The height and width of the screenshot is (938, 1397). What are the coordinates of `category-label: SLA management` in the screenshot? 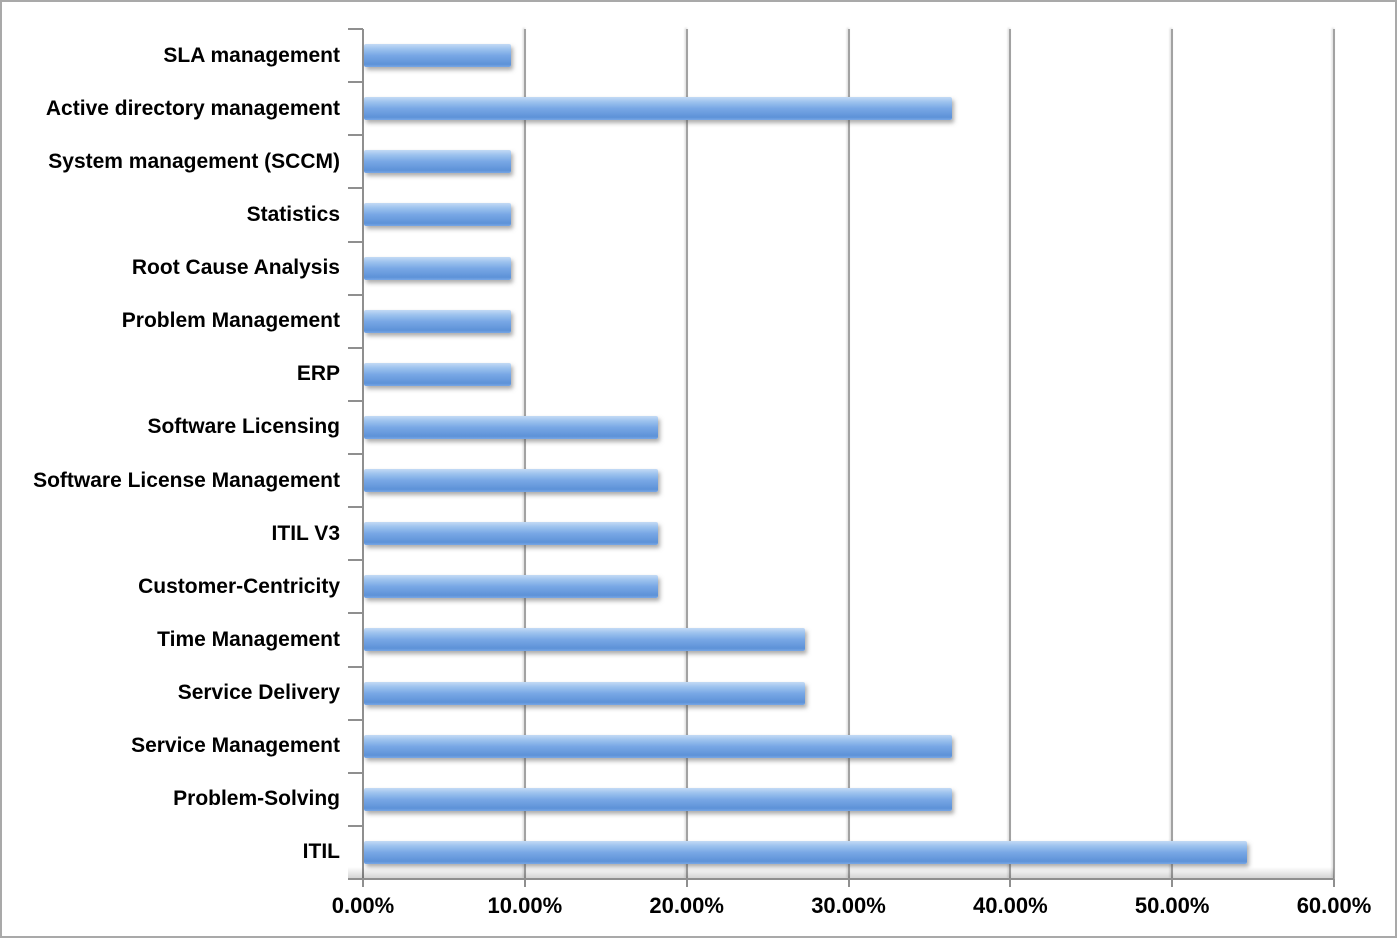 It's located at (251, 55).